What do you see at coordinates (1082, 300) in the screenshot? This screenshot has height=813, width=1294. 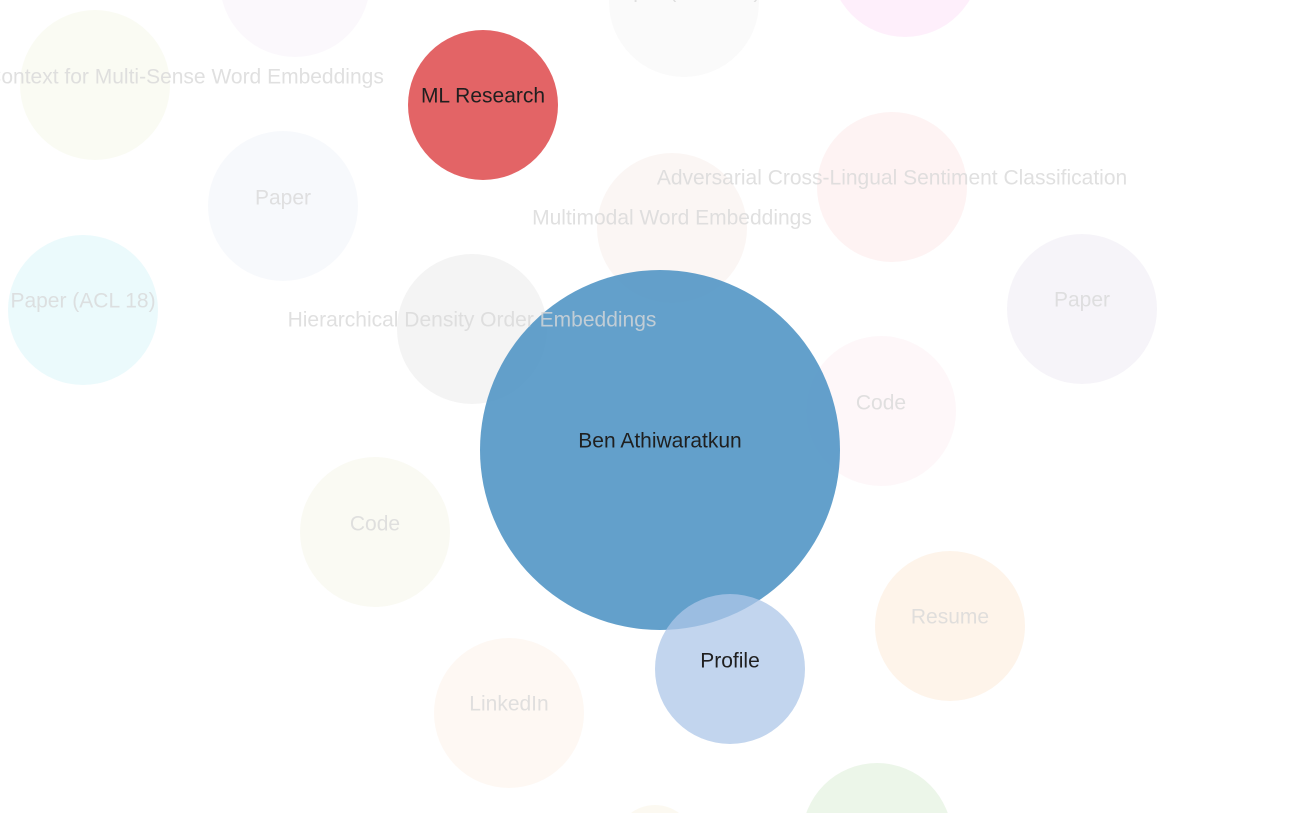 I see `label-paper-right: Paper` at bounding box center [1082, 300].